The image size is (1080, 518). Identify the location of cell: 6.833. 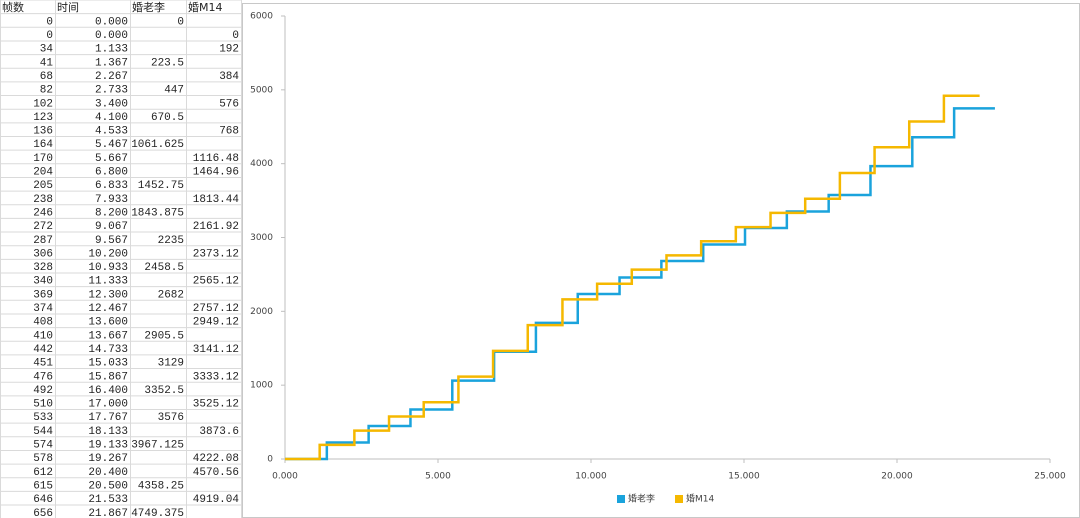
(111, 186).